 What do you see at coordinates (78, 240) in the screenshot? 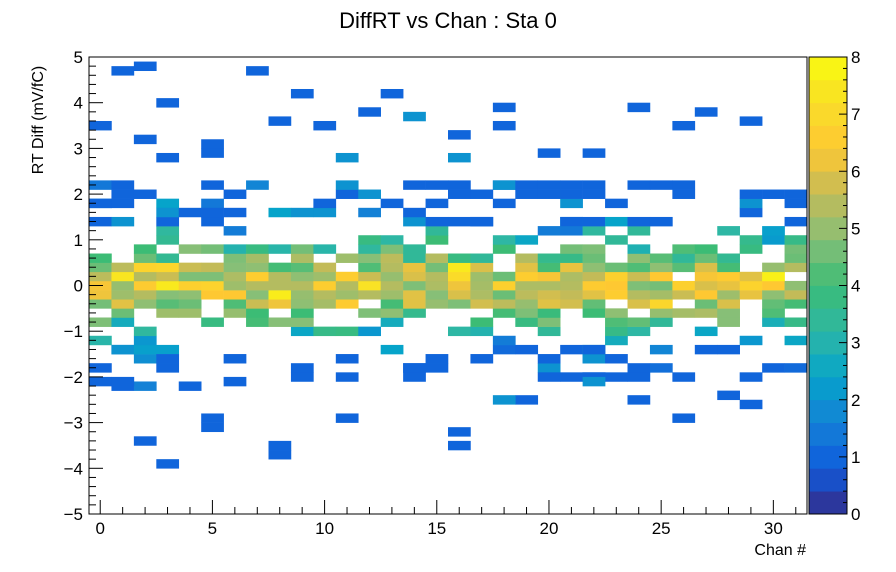
I see `y-tick-label: 1` at bounding box center [78, 240].